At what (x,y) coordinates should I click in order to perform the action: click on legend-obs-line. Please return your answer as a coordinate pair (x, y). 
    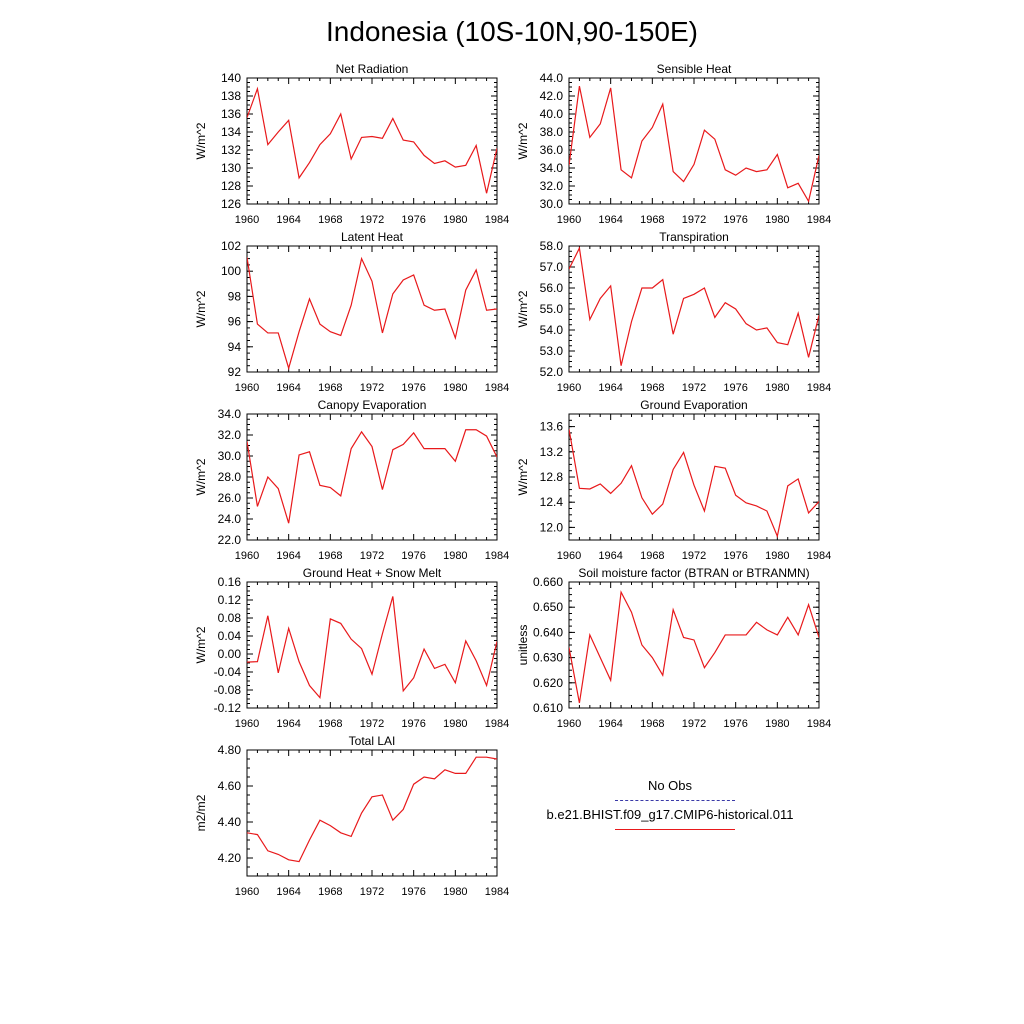
    Looking at the image, I should click on (675, 800).